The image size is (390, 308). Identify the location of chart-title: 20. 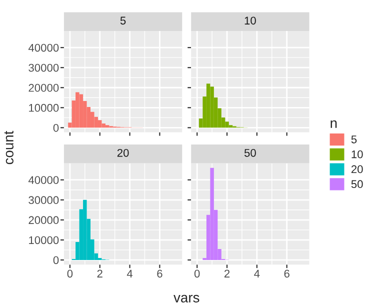
(123, 152).